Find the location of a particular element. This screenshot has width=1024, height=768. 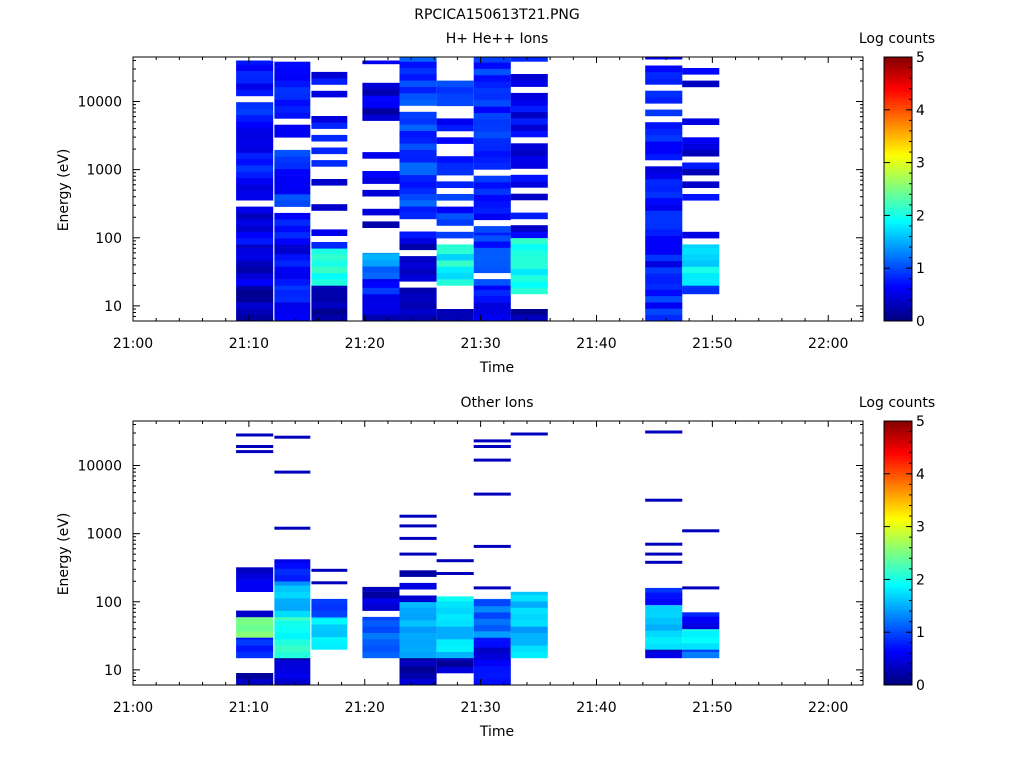

x-tick-label: 21:20 is located at coordinates (365, 708).